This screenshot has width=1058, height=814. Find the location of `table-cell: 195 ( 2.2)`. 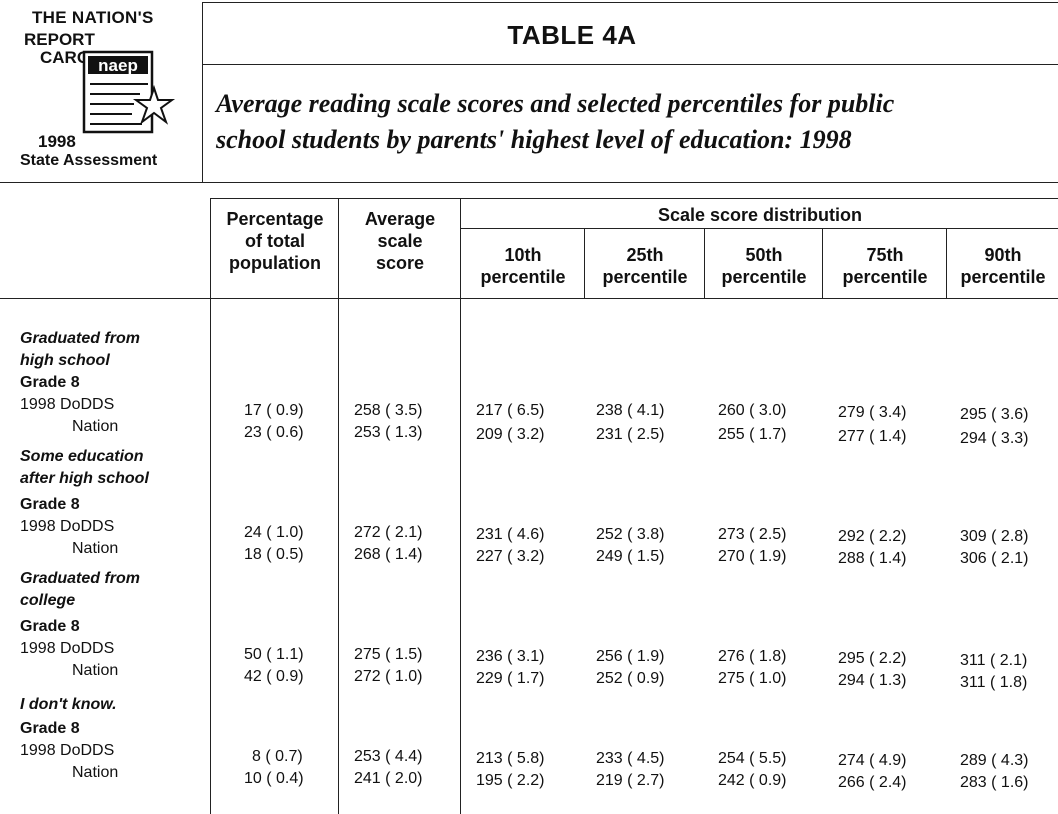

table-cell: 195 ( 2.2) is located at coordinates (510, 780).